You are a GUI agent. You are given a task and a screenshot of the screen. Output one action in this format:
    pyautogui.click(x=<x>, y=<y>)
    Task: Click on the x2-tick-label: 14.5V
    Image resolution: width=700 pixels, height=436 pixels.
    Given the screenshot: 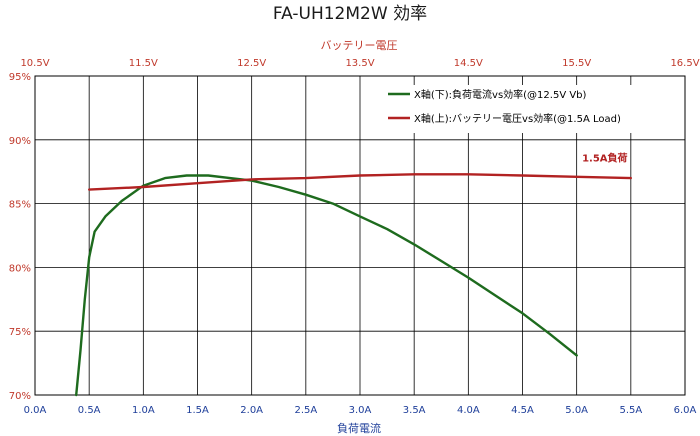 What is the action you would take?
    pyautogui.click(x=468, y=63)
    